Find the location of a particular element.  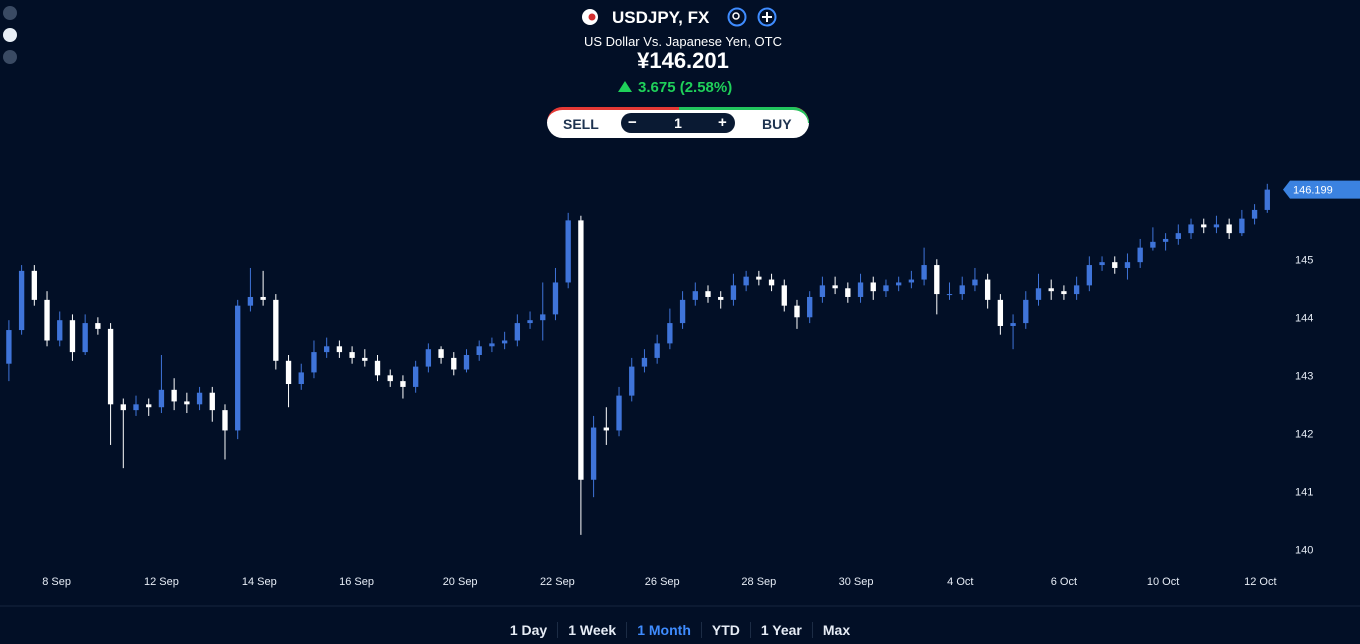

x-tick-label: 4 Oct is located at coordinates (960, 582).